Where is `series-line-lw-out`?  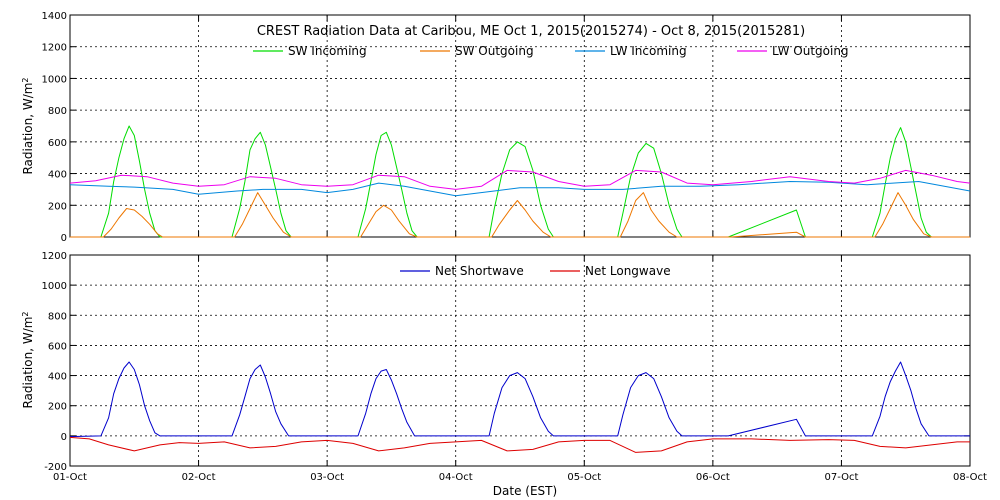 series-line-lw-out is located at coordinates (520, 179).